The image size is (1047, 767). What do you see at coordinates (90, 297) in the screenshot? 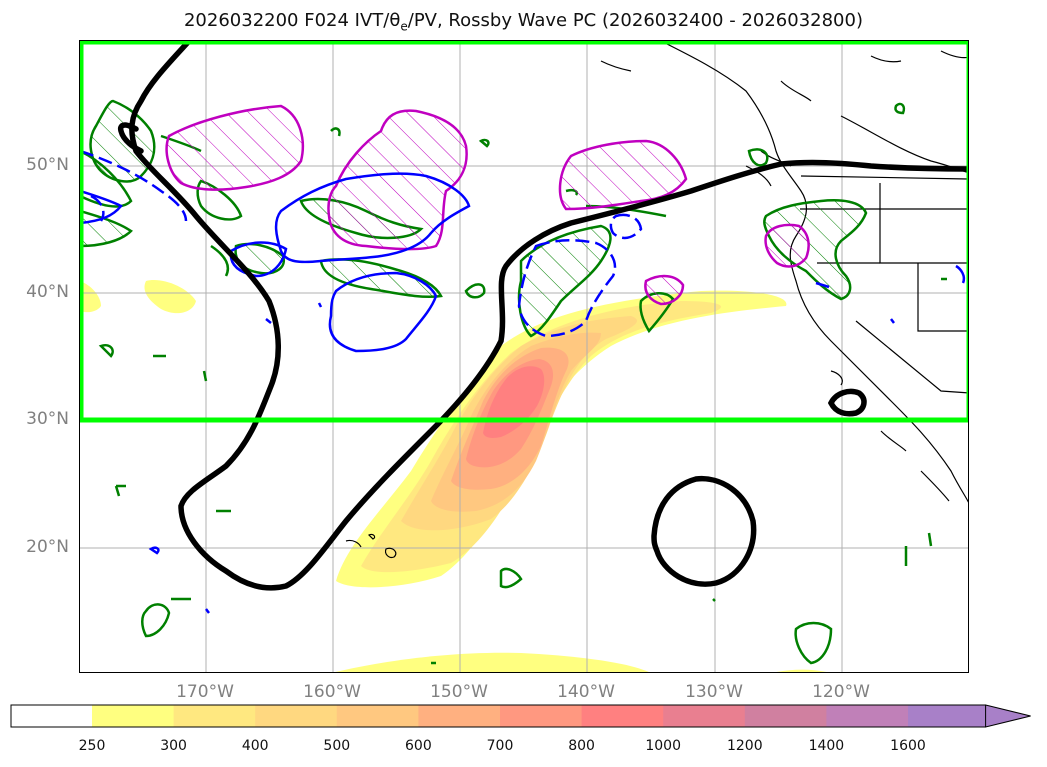
I see `ivt-250-edge` at bounding box center [90, 297].